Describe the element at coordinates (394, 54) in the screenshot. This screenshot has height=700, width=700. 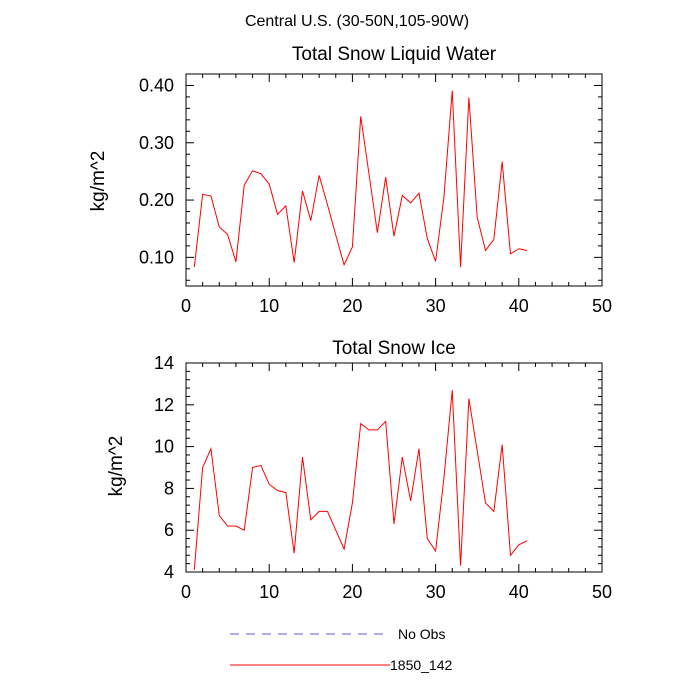
I see `panel-title-total-snow-liquid-water: Total Snow Liquid Water` at that location.